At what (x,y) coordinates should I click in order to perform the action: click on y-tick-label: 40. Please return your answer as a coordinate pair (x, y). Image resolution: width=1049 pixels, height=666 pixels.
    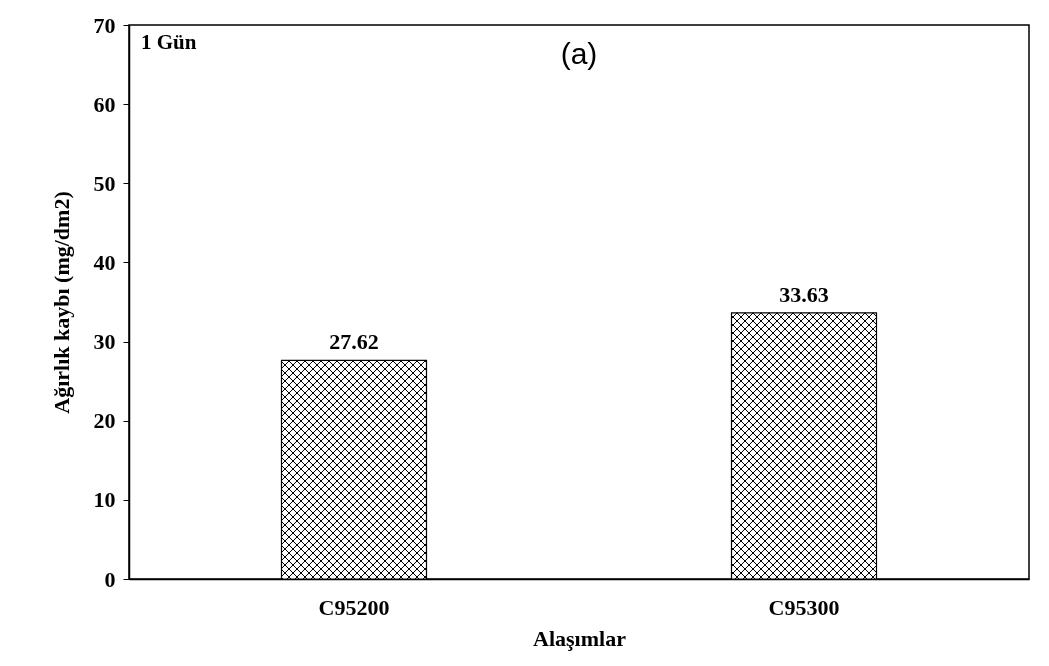
    Looking at the image, I should click on (104, 262).